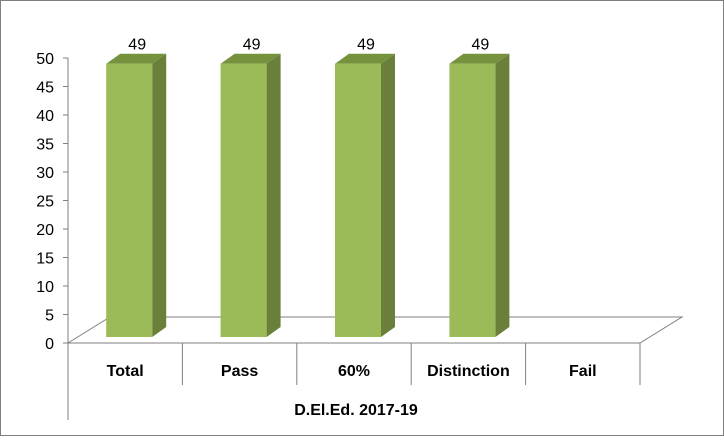 The width and height of the screenshot is (724, 441). Describe the element at coordinates (239, 371) in the screenshot. I see `x-tick-label: Pass` at that location.